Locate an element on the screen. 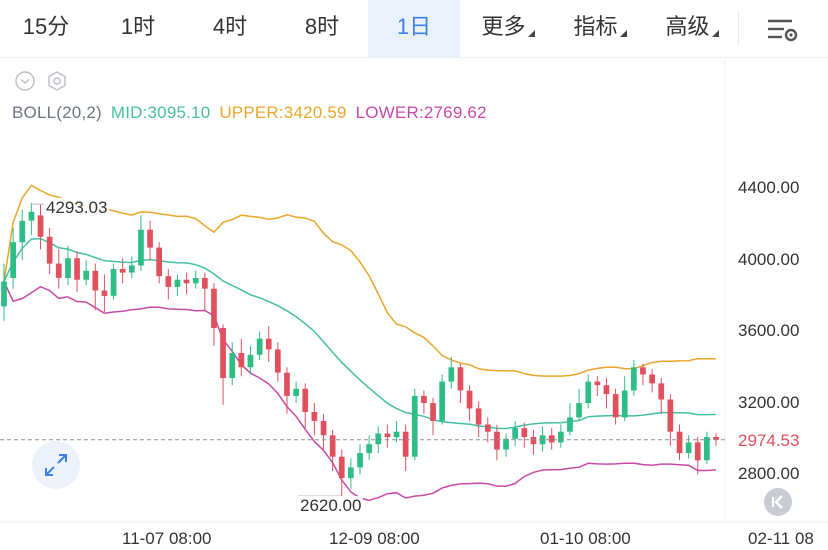 Image resolution: width=828 pixels, height=550 pixels. skip-back-icon is located at coordinates (777, 502).